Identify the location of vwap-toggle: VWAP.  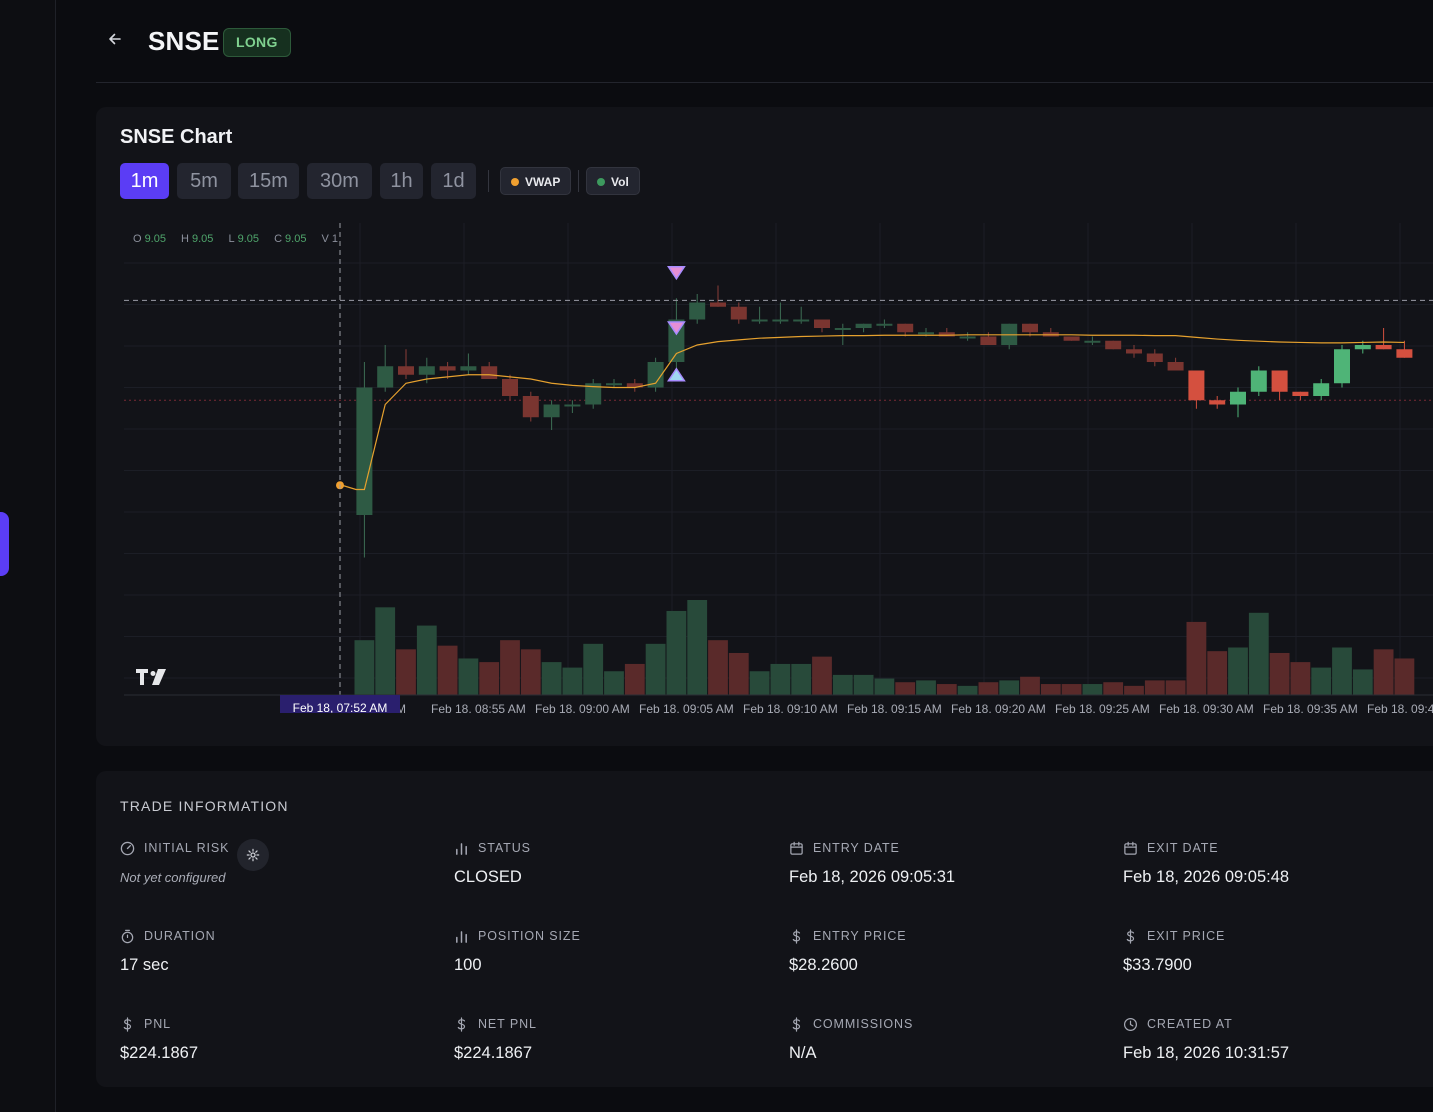
(536, 181).